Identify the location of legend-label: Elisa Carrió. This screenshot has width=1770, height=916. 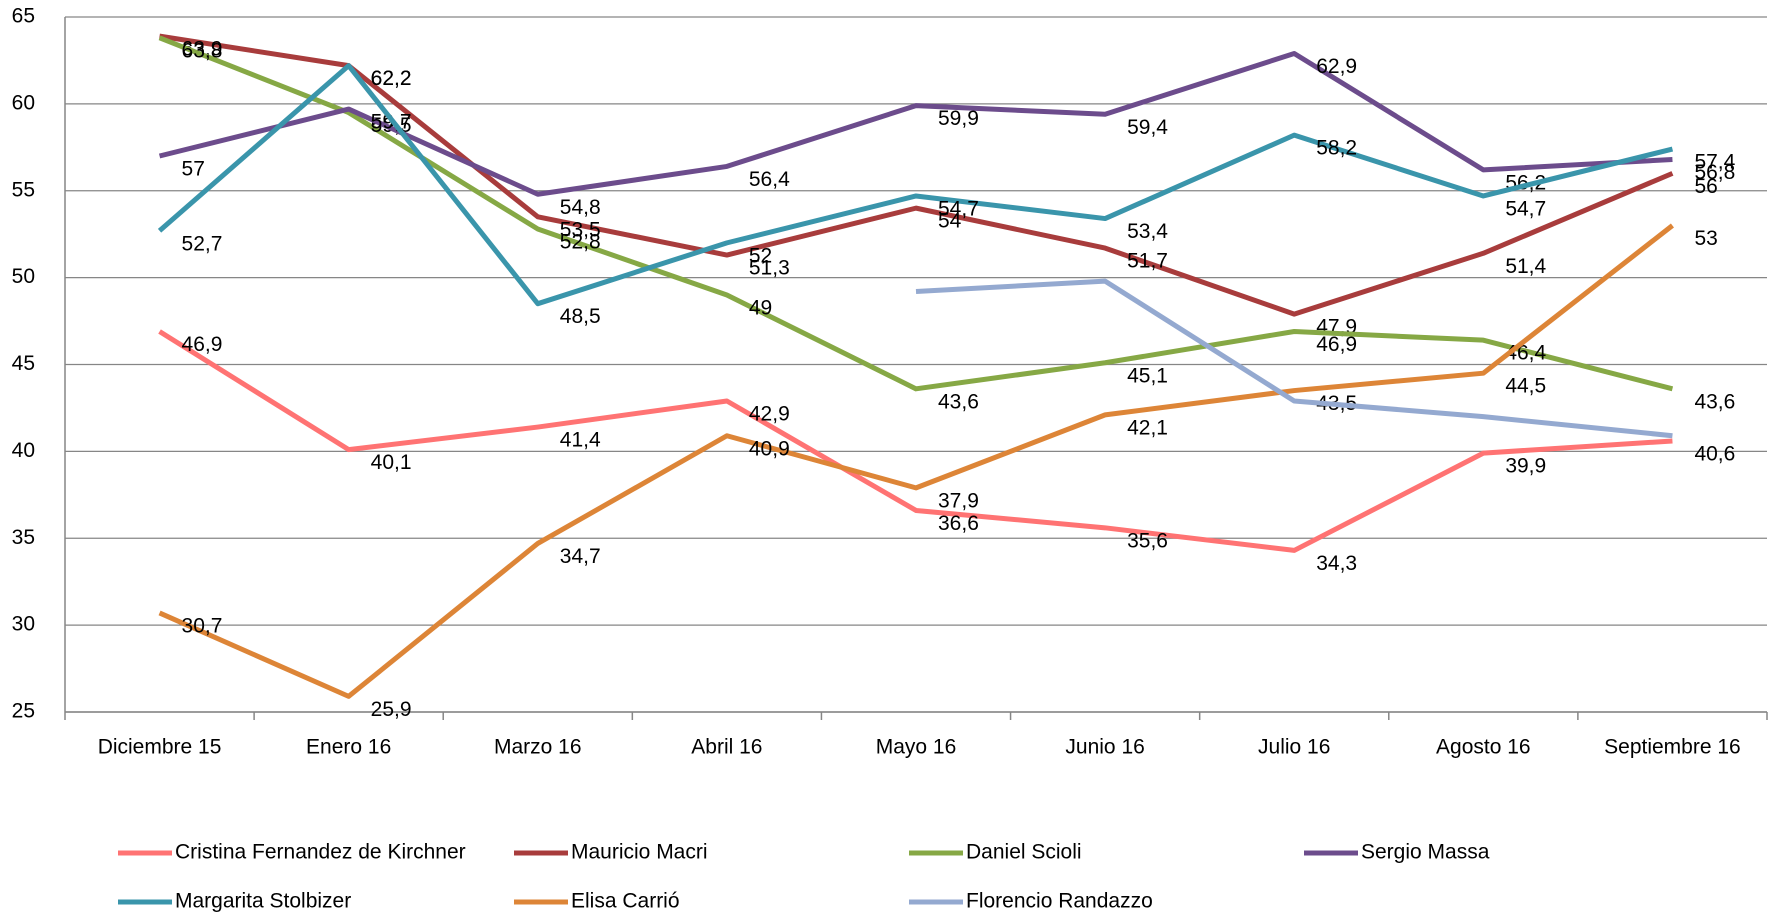
(625, 901).